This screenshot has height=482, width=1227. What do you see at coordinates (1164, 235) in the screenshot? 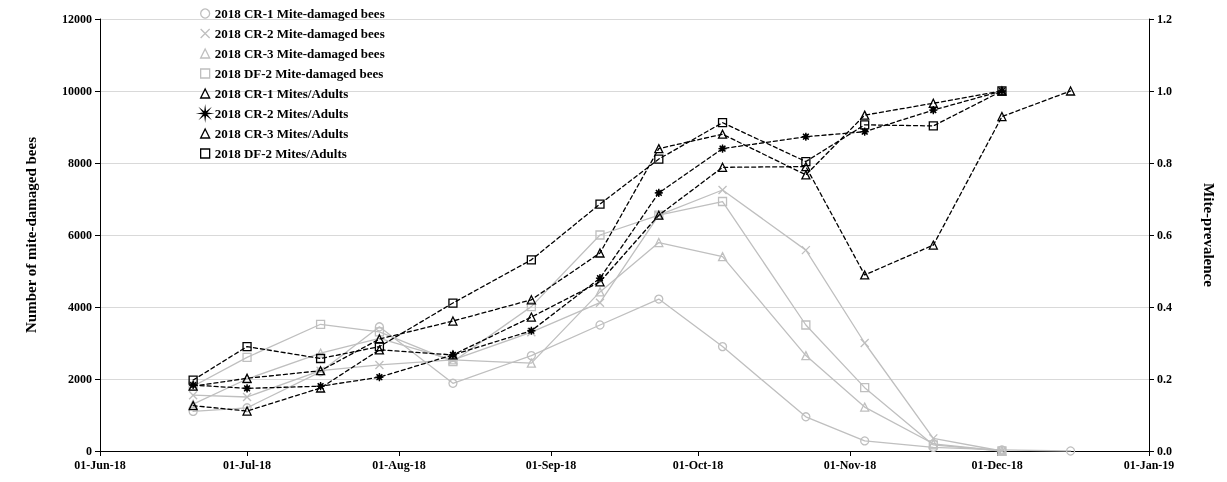
I see `y2-tick-label: 0.6` at bounding box center [1164, 235].